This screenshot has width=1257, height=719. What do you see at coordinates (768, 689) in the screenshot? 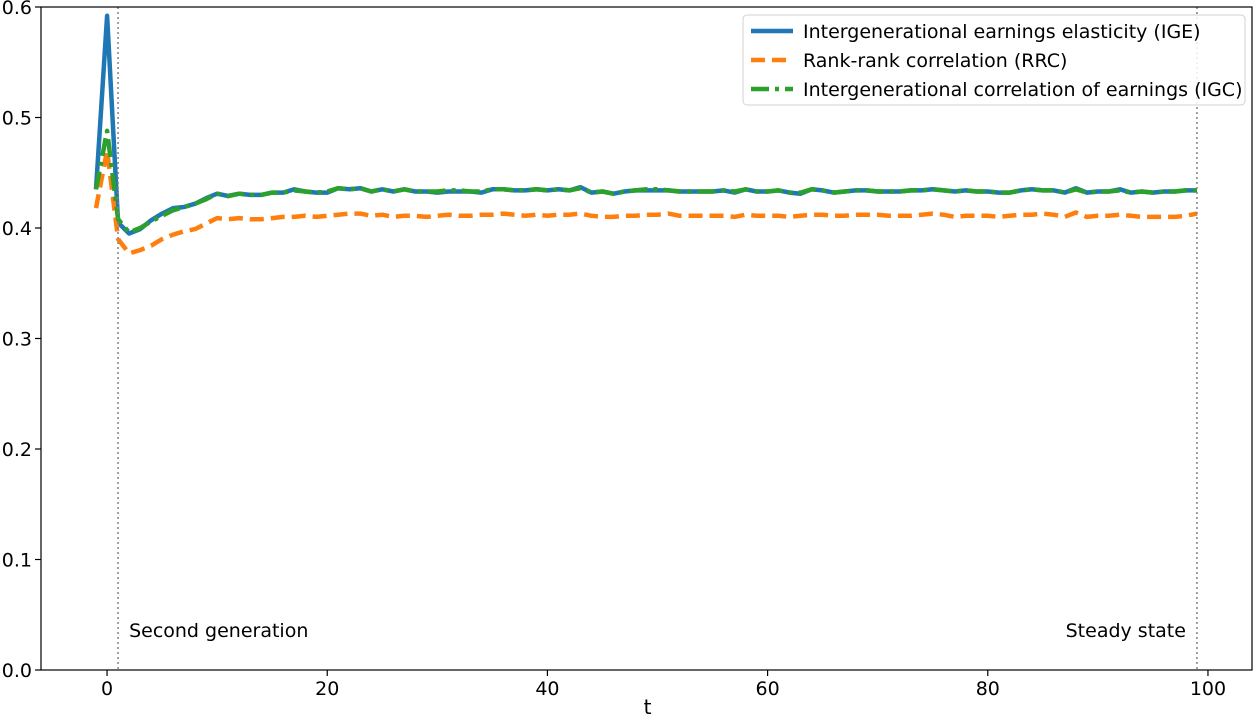
I see `x-tick-label: 60` at bounding box center [768, 689].